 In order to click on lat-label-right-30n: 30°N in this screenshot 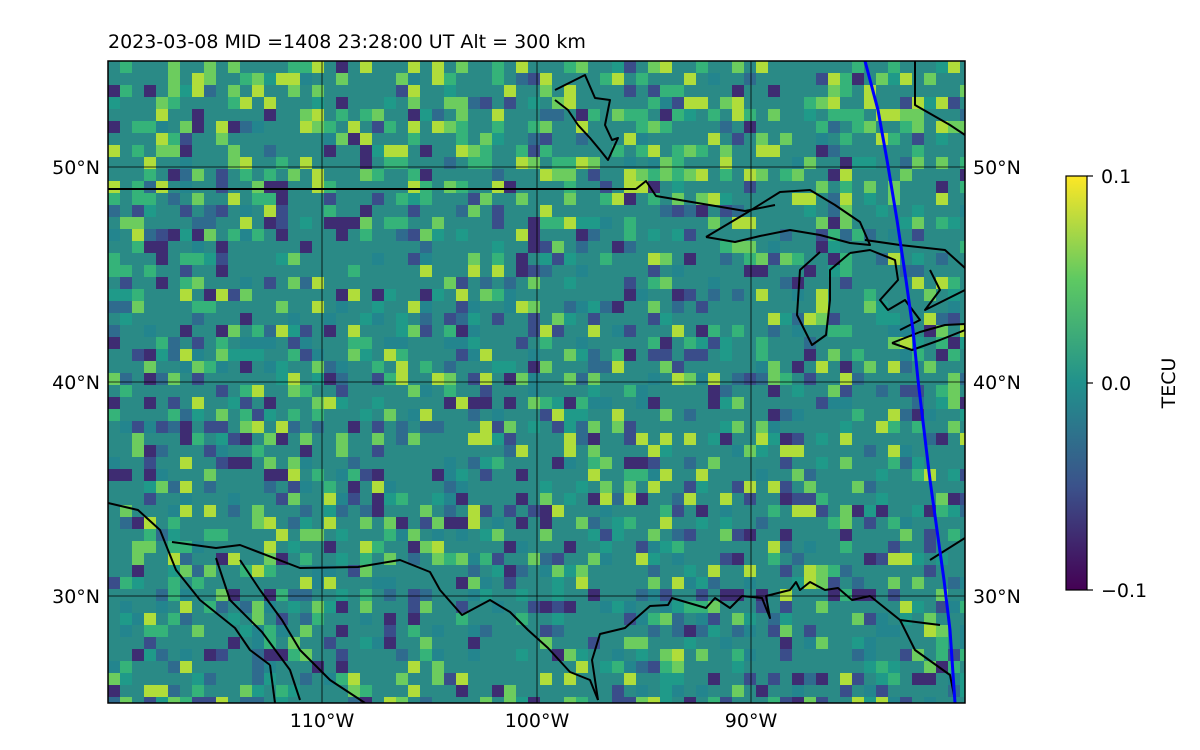, I will do `click(997, 597)`.